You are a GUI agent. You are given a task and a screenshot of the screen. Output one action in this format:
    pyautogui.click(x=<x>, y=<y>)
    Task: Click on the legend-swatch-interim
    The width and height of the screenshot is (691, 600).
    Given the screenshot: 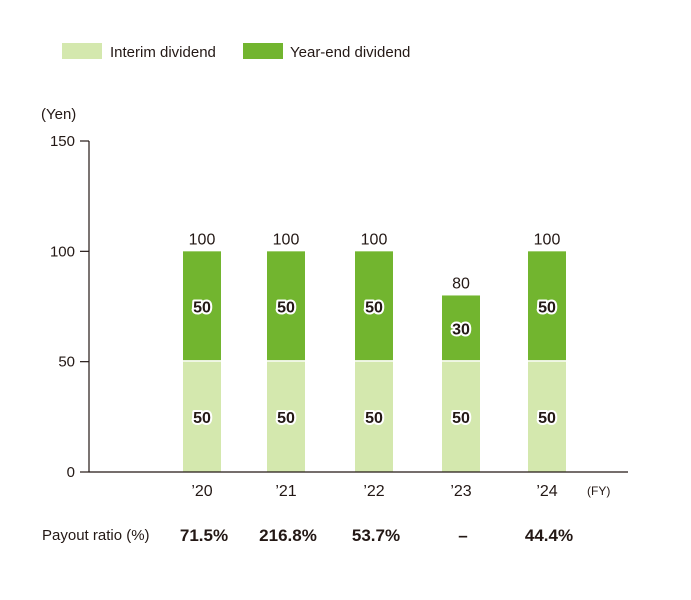 What is the action you would take?
    pyautogui.click(x=82, y=51)
    